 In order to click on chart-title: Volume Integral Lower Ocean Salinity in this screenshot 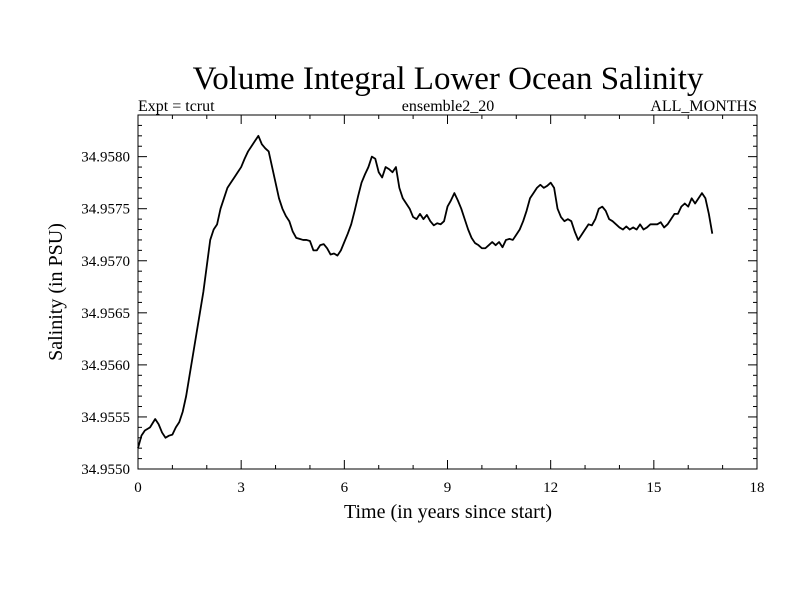, I will do `click(448, 79)`.